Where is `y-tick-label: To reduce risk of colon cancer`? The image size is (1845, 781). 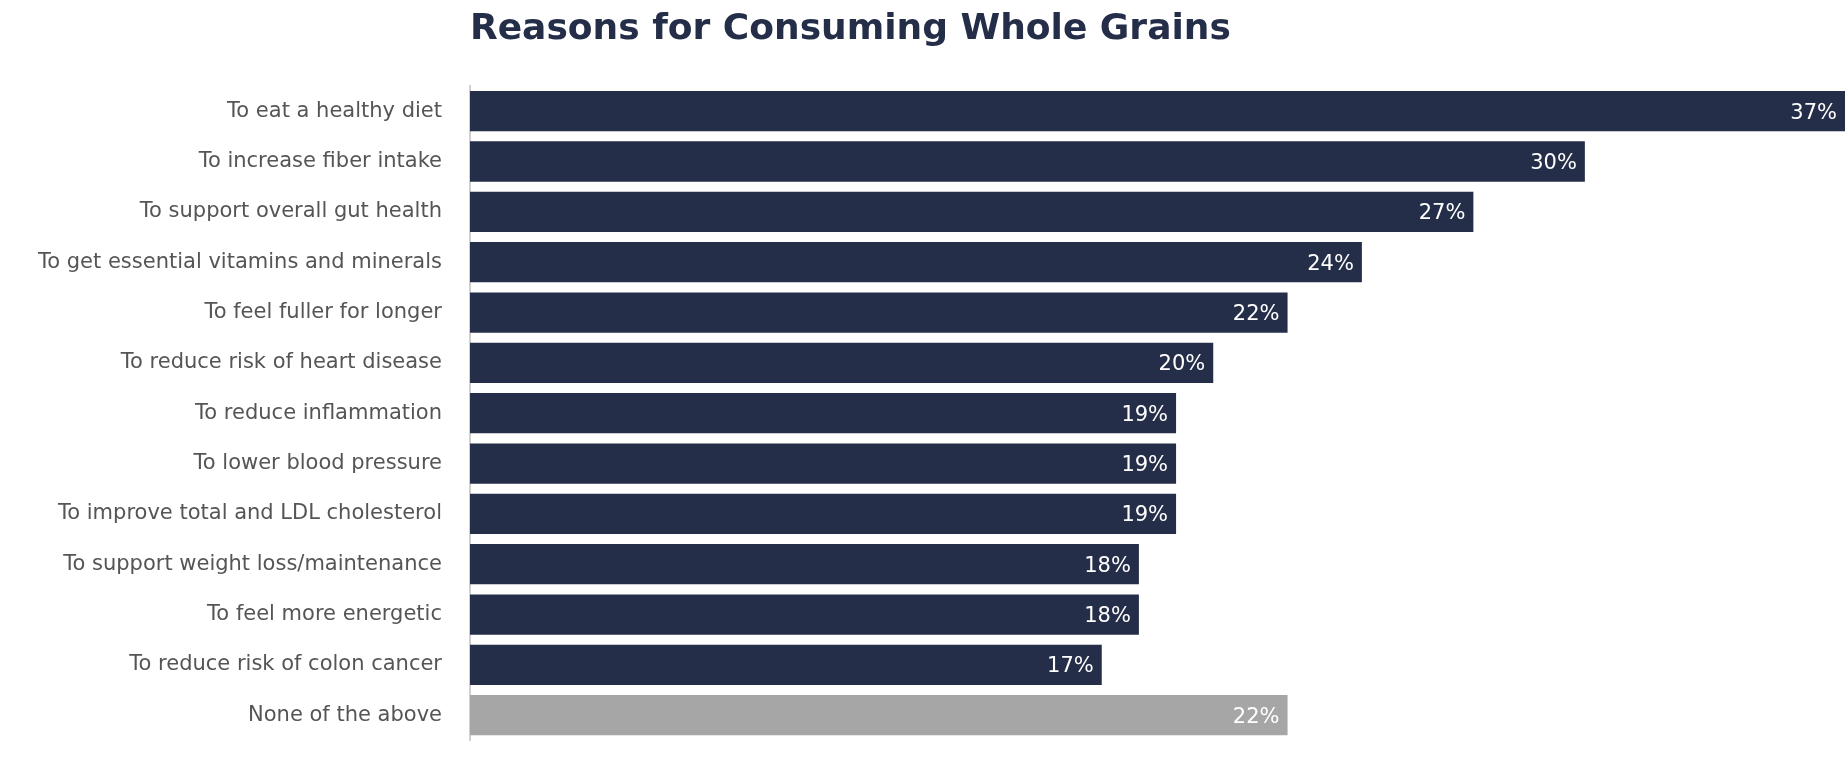
y-tick-label: To reduce risk of colon cancer is located at coordinates (285, 663).